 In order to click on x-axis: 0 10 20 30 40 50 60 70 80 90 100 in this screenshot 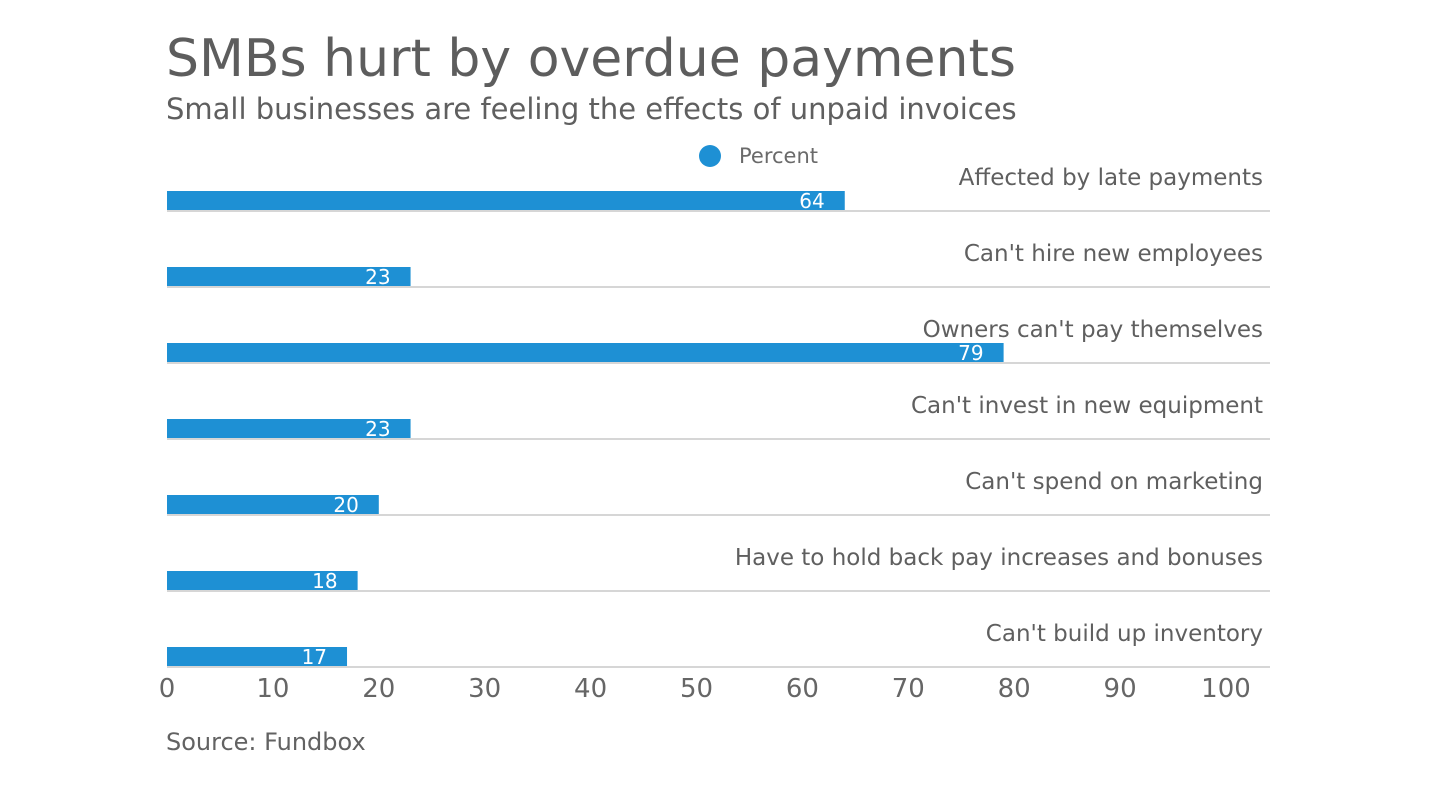, I will do `click(705, 689)`.